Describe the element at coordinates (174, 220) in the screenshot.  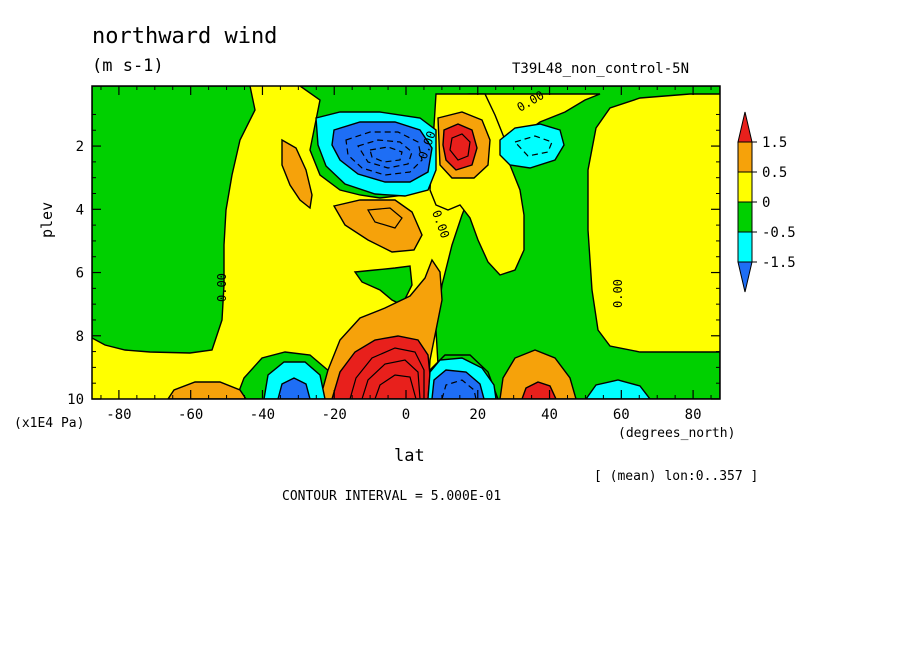
I see `field-green-southwest` at that location.